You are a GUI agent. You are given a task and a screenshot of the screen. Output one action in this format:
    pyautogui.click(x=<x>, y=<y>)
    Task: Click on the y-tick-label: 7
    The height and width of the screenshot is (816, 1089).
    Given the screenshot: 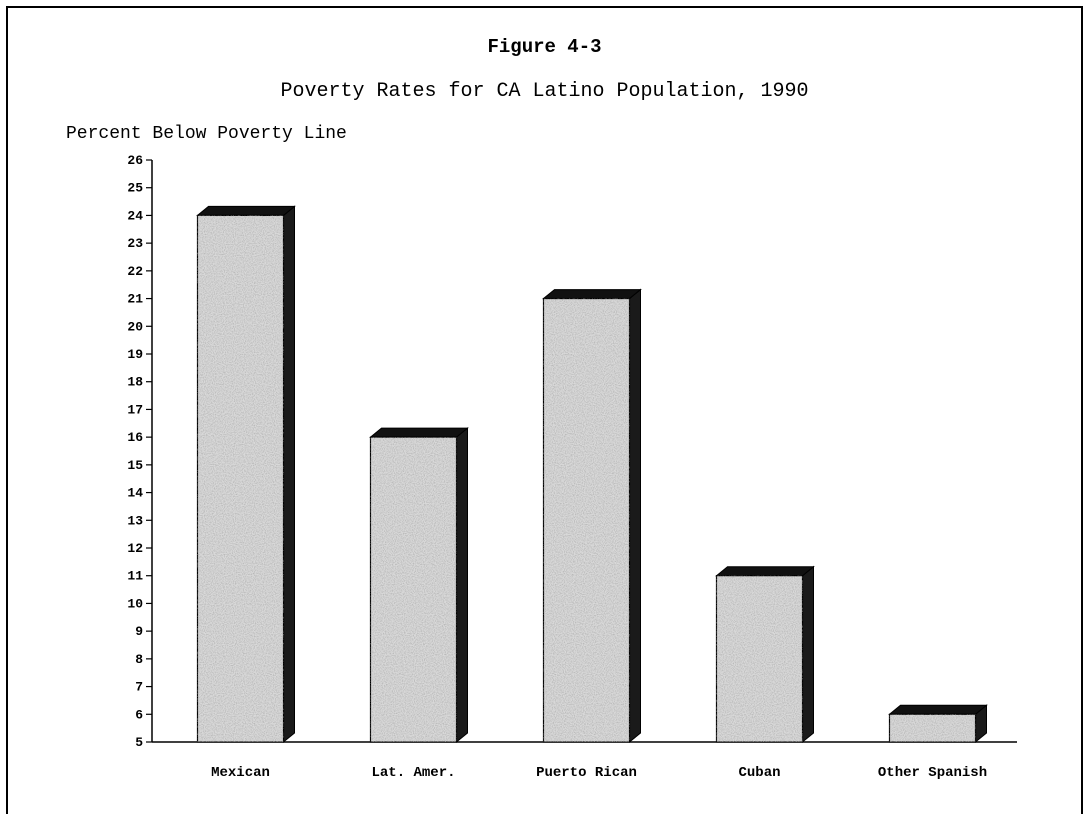 What is the action you would take?
    pyautogui.click(x=139, y=687)
    